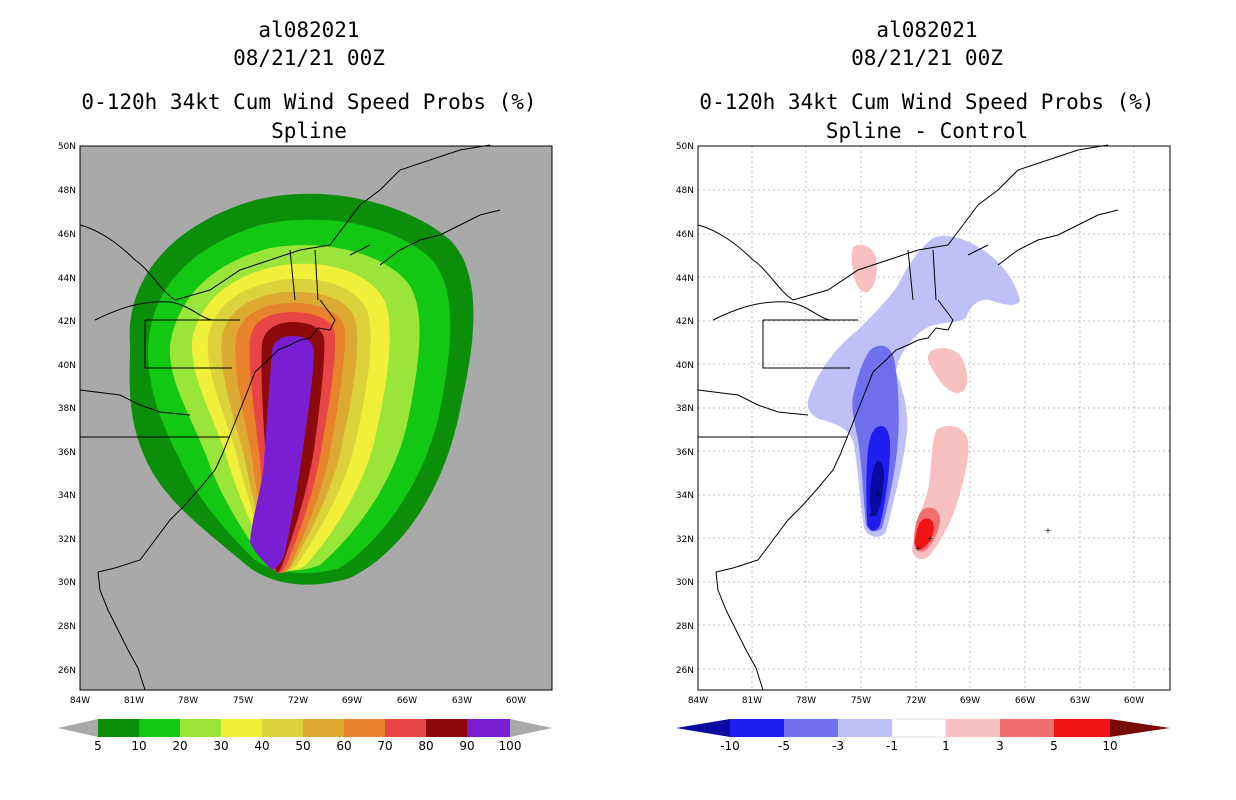 The height and width of the screenshot is (800, 1236). Describe the element at coordinates (220, 746) in the screenshot. I see `colorbar-label: 30` at that location.